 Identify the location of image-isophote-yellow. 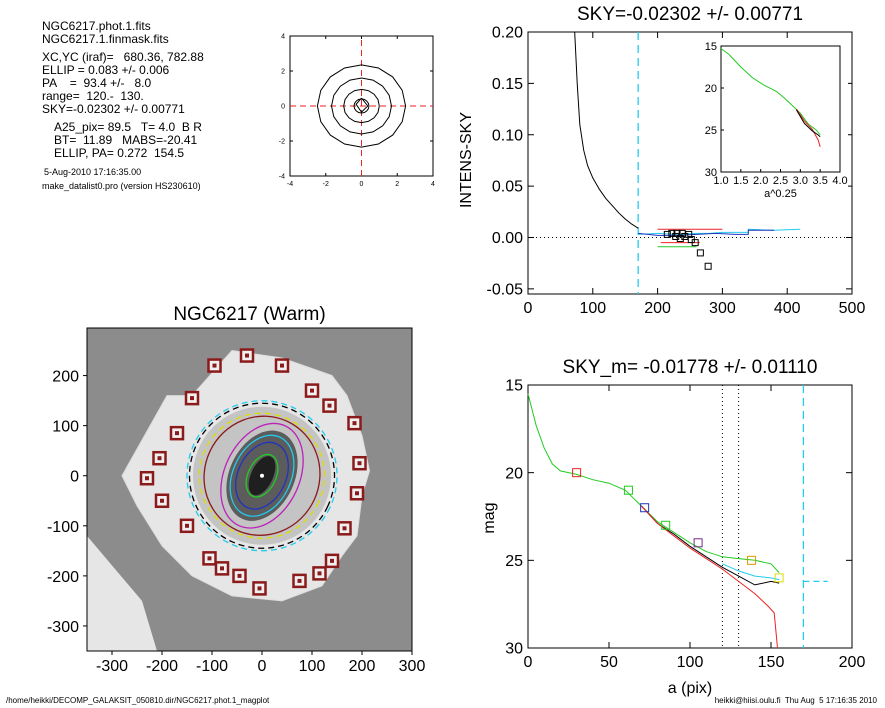
(262, 475).